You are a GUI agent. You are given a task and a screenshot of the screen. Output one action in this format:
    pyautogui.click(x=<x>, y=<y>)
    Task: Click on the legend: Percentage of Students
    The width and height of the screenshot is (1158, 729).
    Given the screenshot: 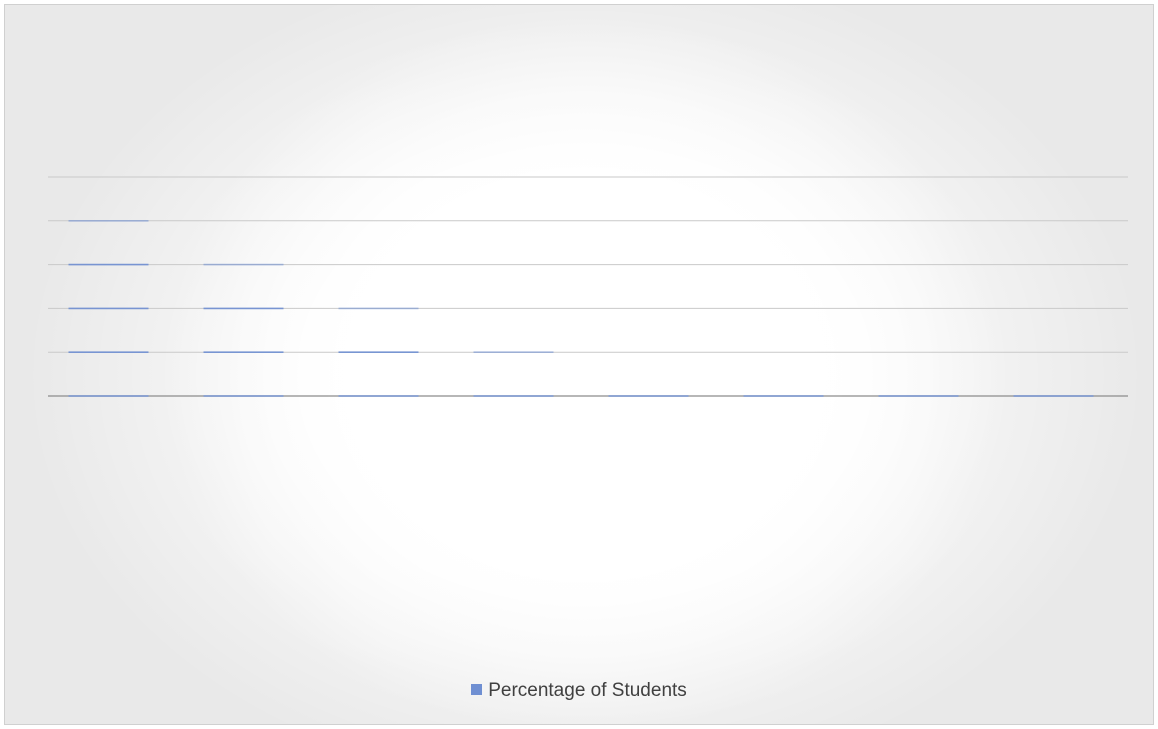 What is the action you would take?
    pyautogui.click(x=579, y=691)
    